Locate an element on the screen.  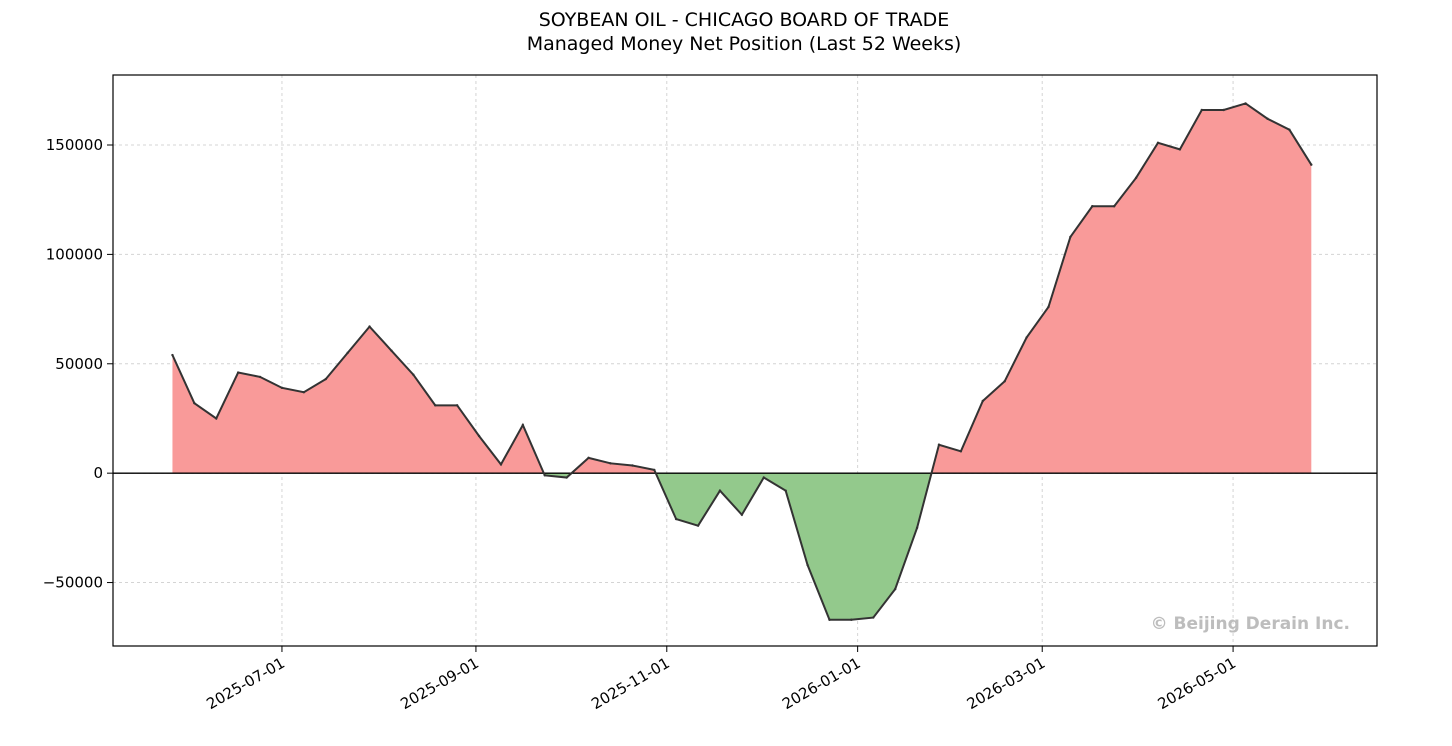
negative-area is located at coordinates (793, 546).